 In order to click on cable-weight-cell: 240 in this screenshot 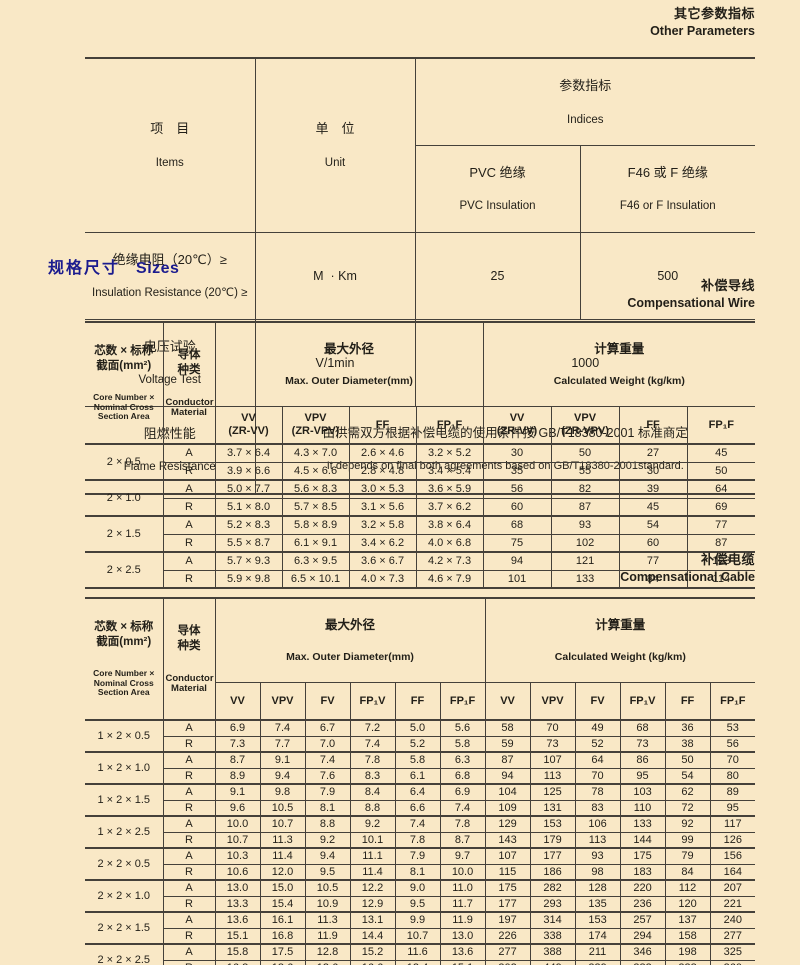, I will do `click(732, 920)`.